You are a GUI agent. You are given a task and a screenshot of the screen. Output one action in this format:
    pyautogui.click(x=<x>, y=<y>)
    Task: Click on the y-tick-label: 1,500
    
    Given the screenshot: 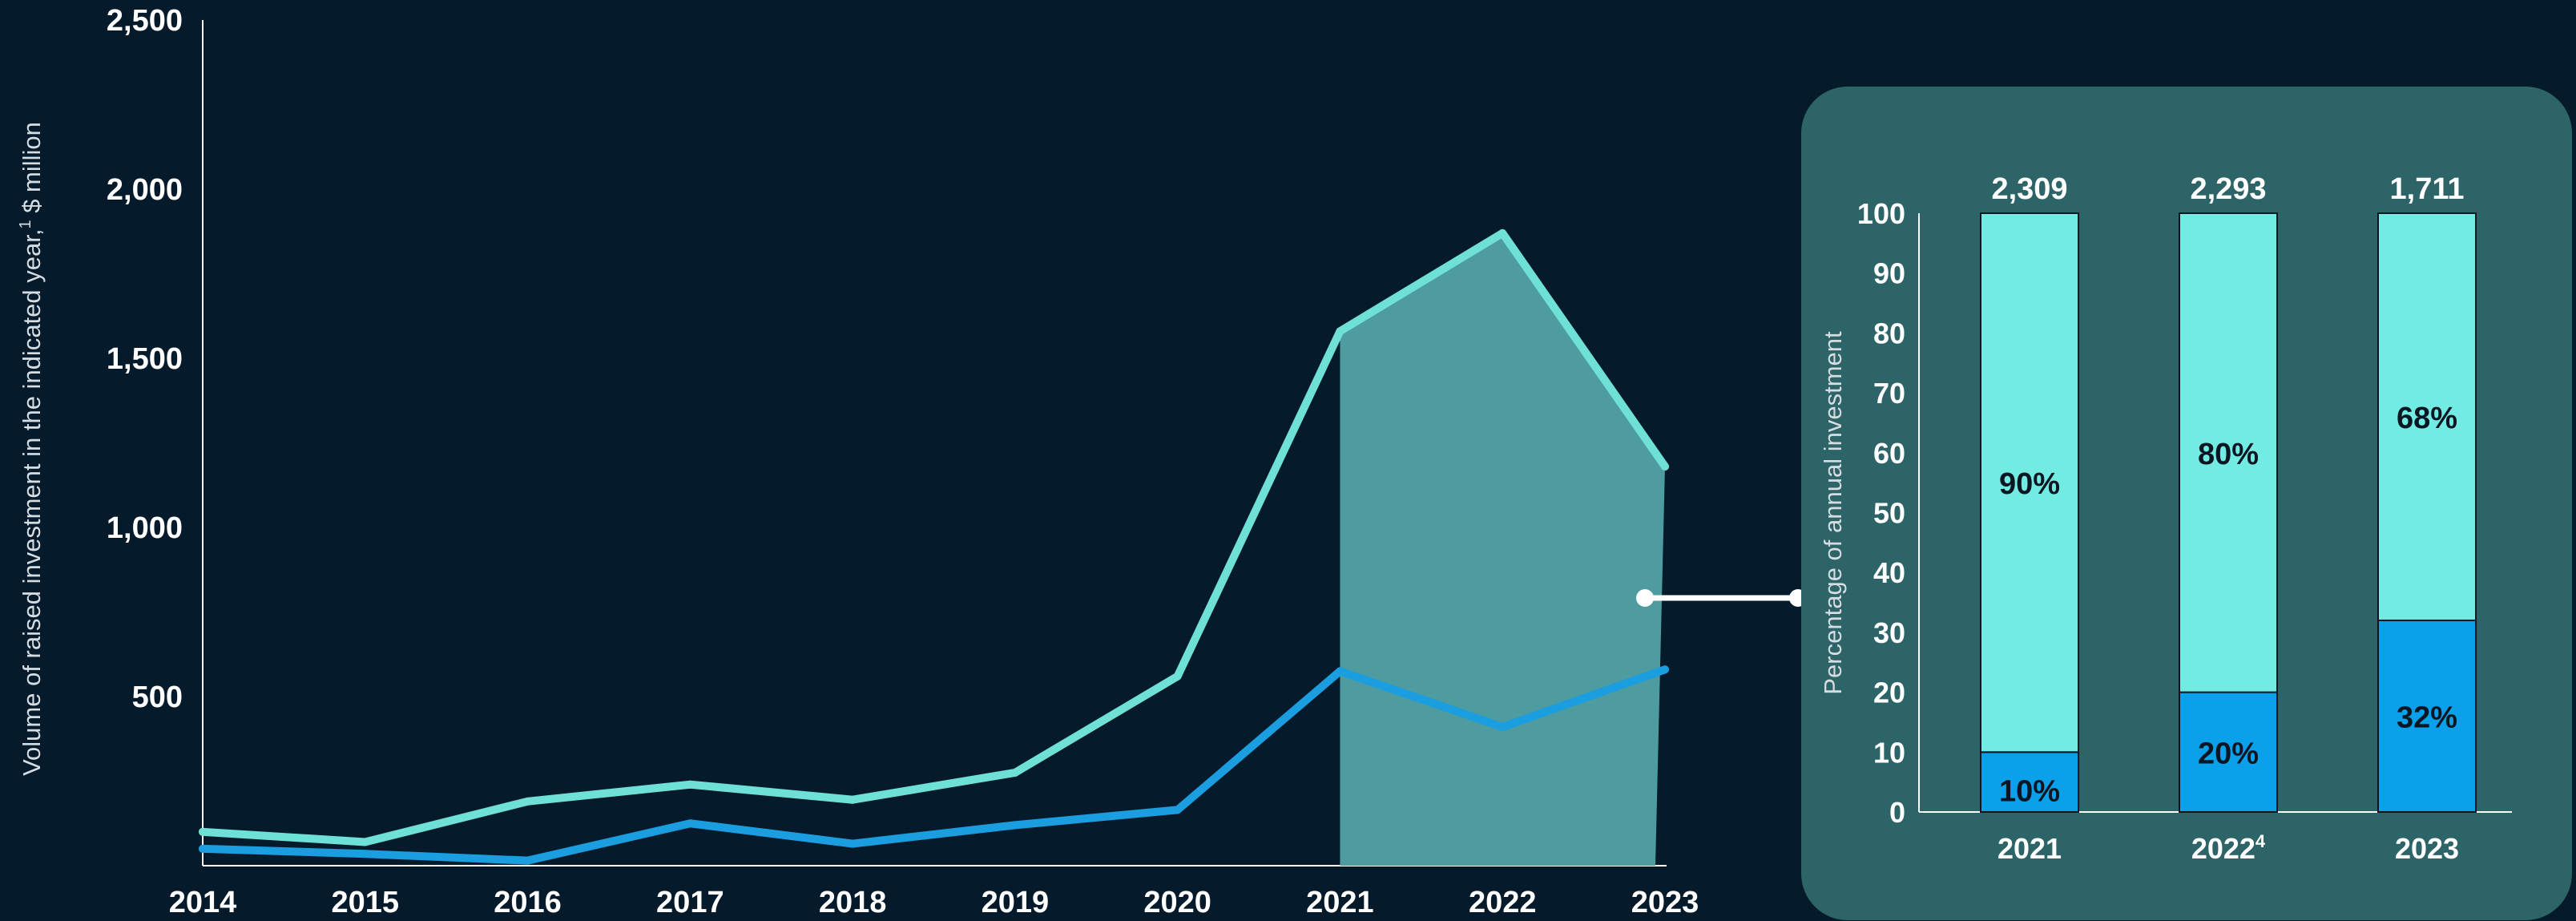 What is the action you would take?
    pyautogui.click(x=145, y=359)
    